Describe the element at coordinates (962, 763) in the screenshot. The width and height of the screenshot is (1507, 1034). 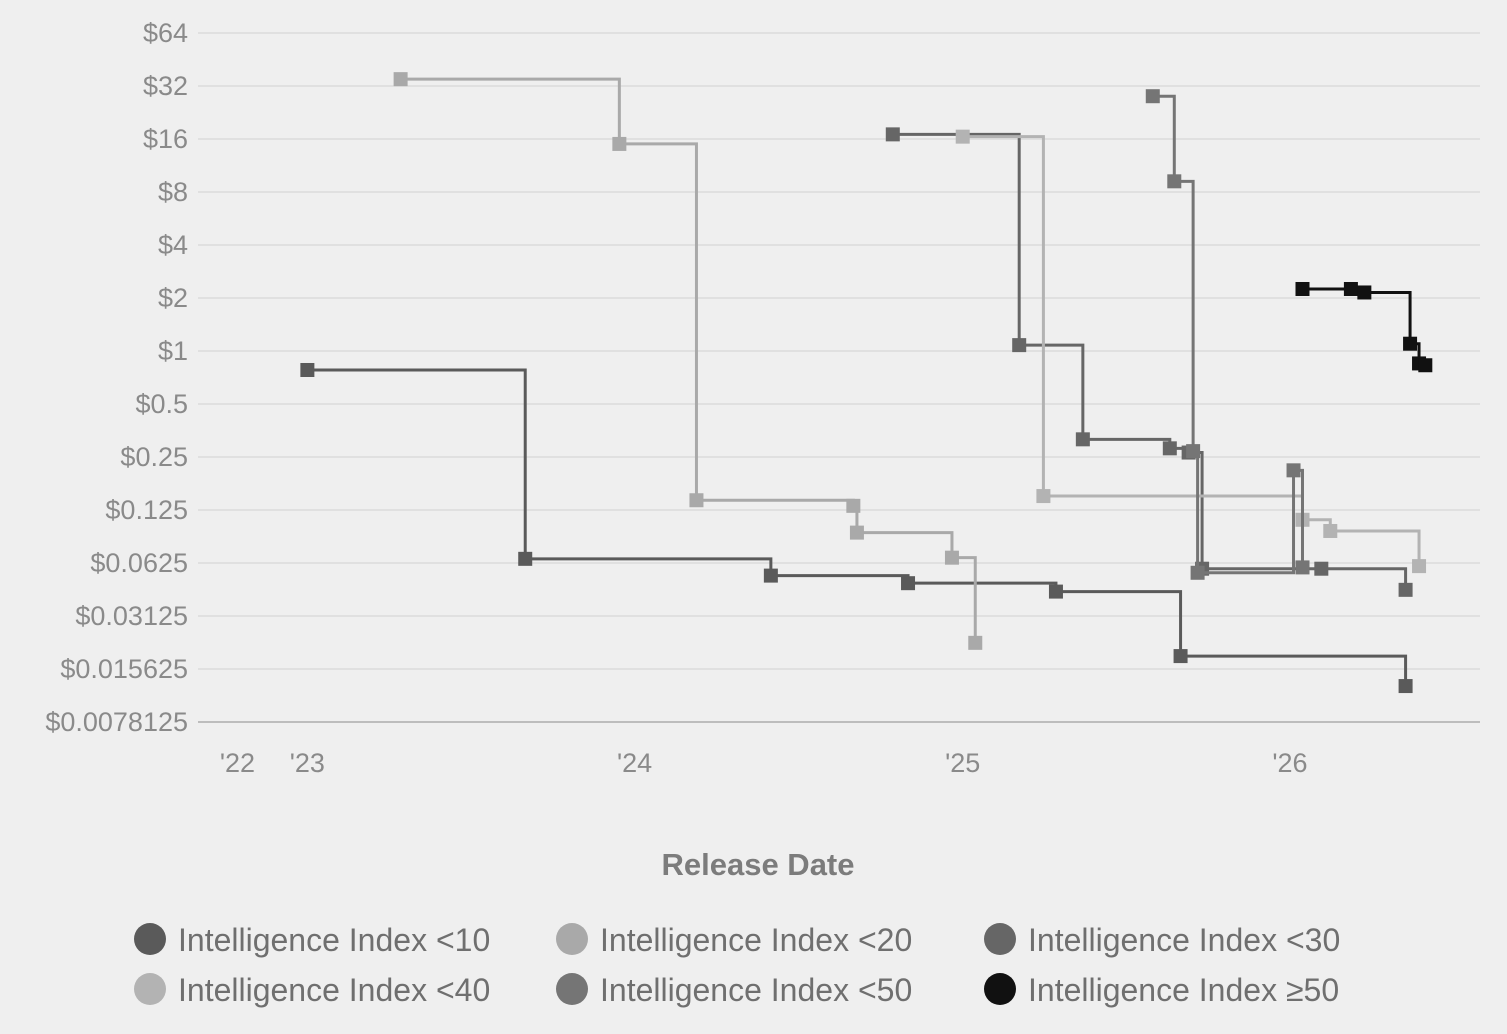
I see `x-tick-label: '25` at that location.